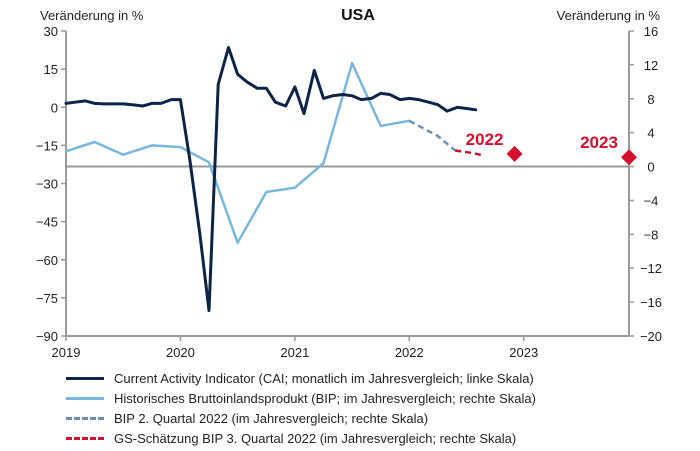 The height and width of the screenshot is (451, 700). Describe the element at coordinates (651, 31) in the screenshot. I see `y-right-tick-label: 16` at that location.